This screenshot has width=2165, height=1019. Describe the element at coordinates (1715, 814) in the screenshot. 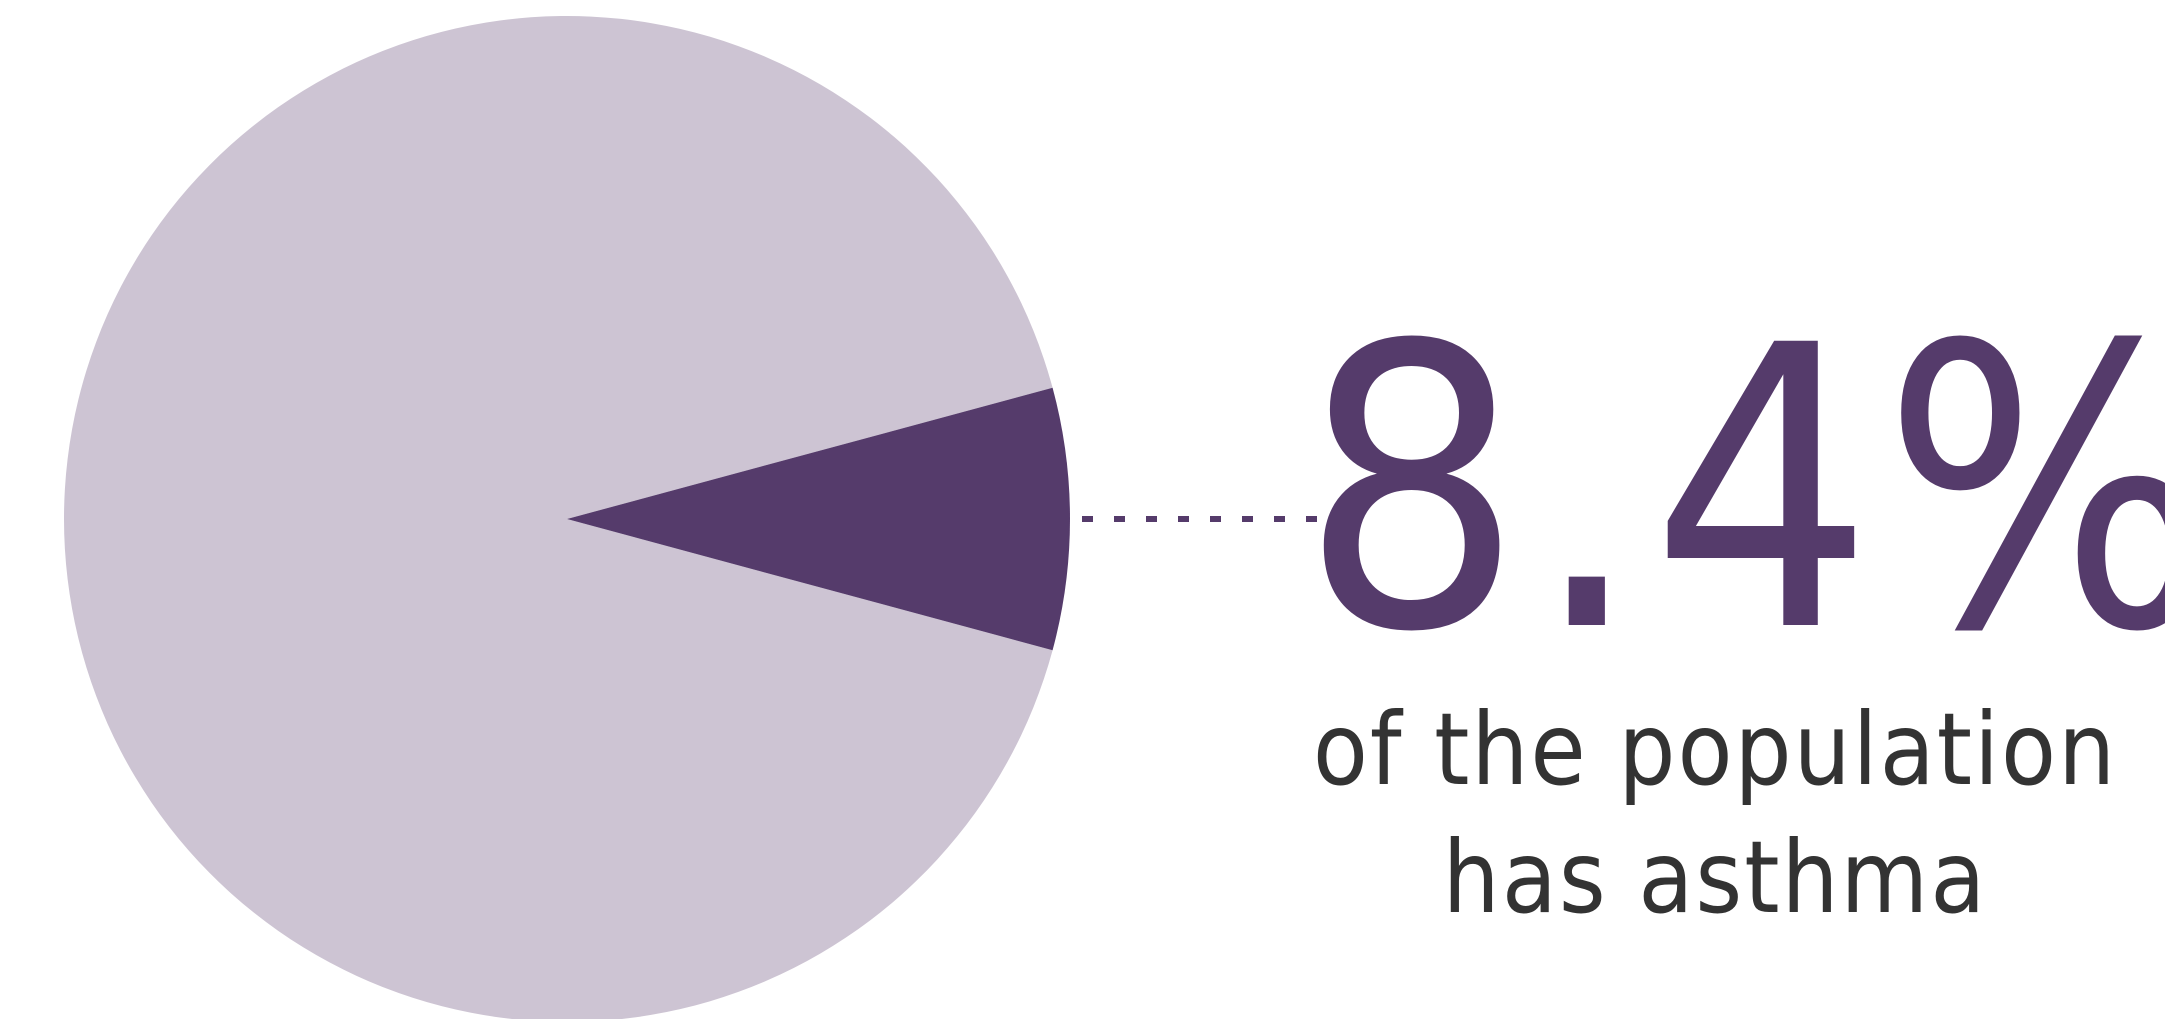

I see `caption: of the population has asthma` at that location.